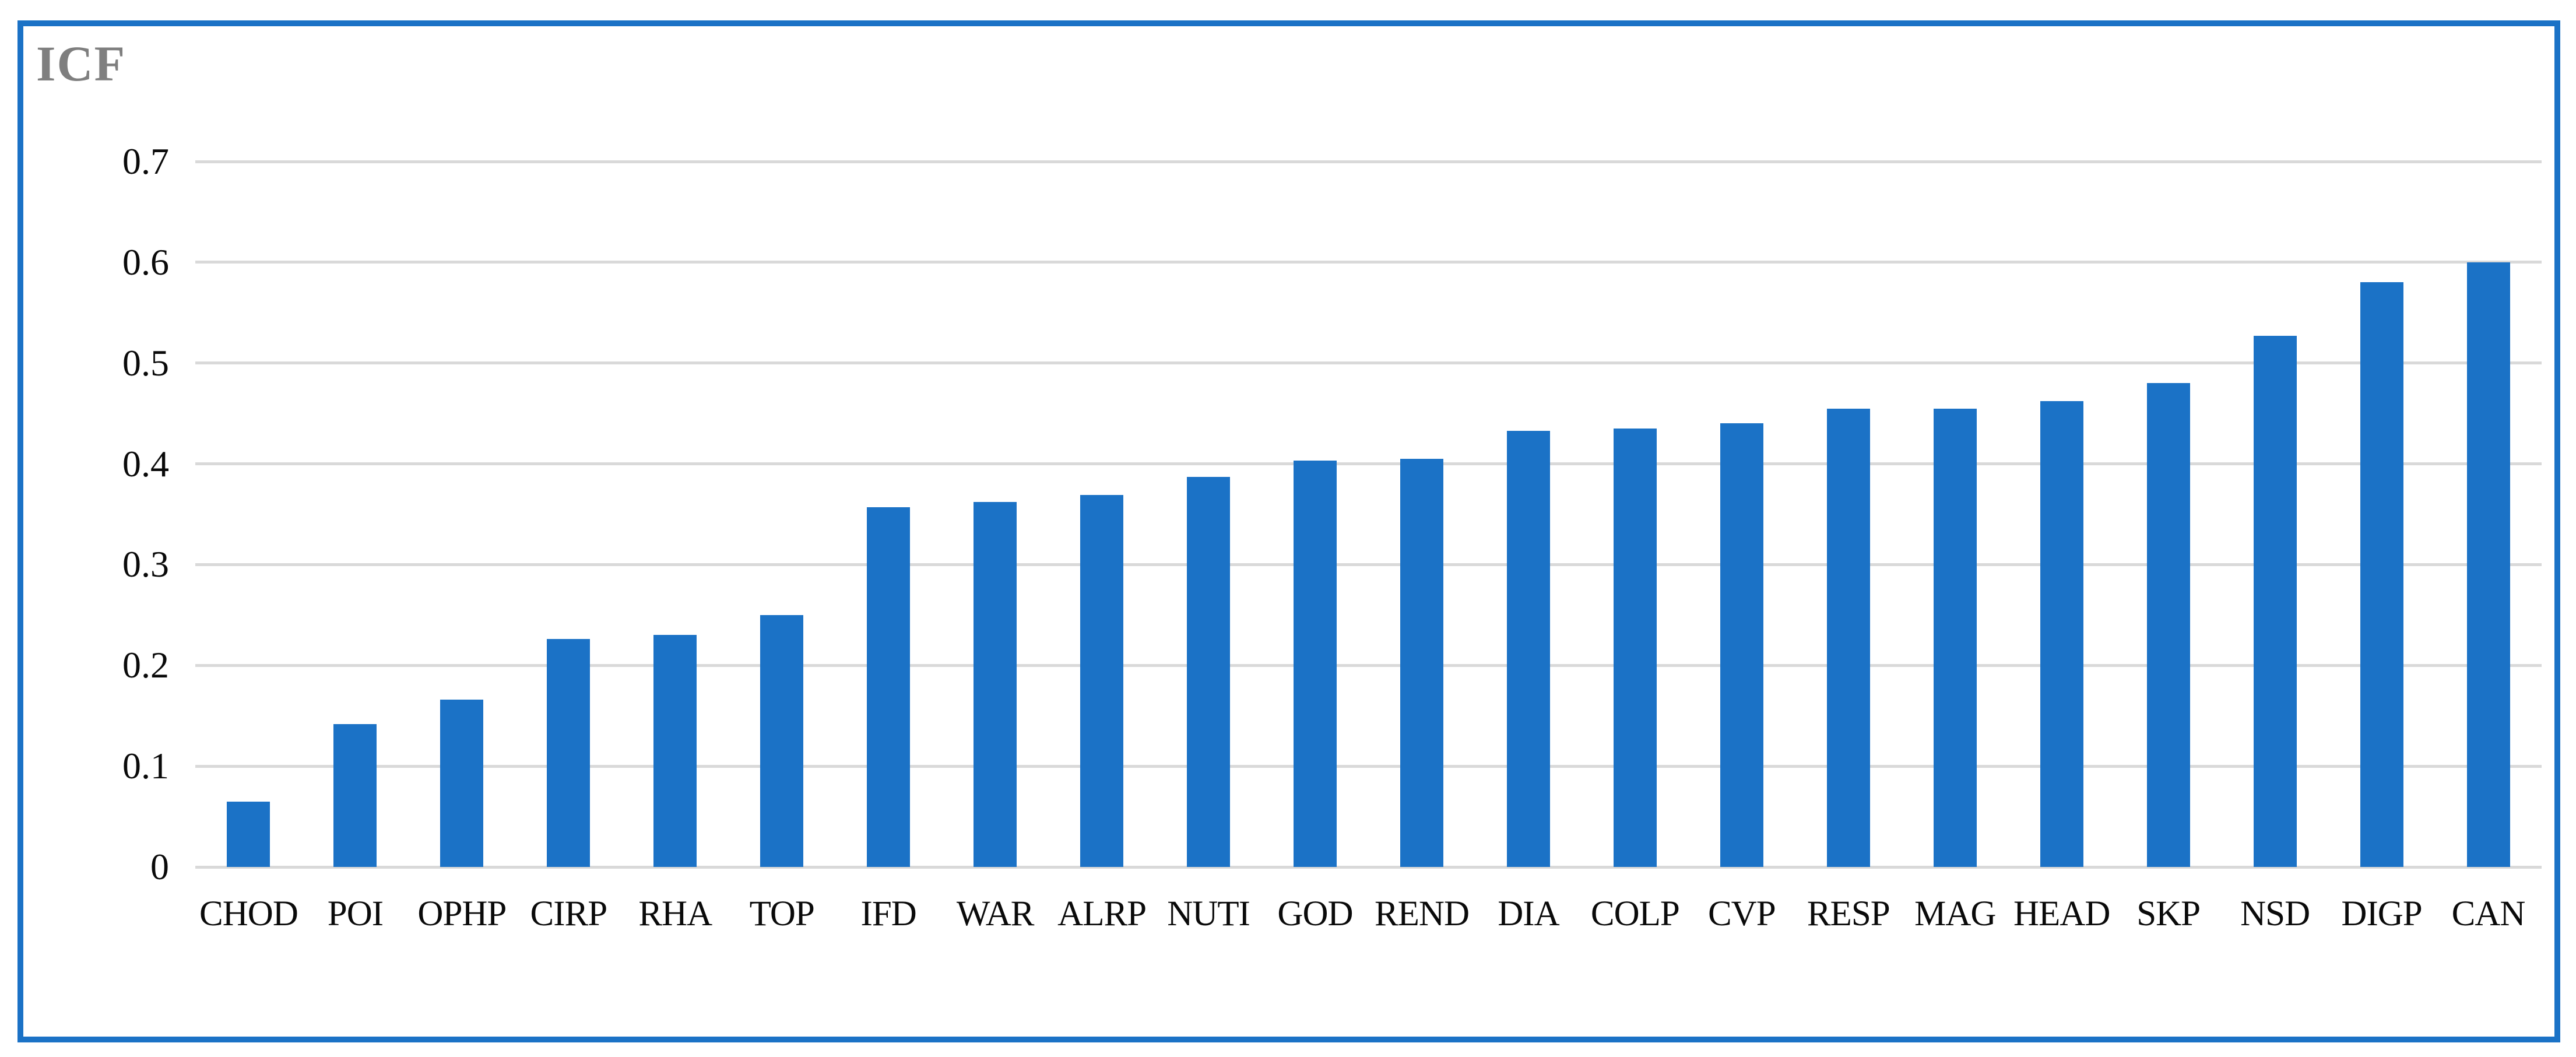  What do you see at coordinates (2488, 913) in the screenshot?
I see `x-axis-label-CAN: CAN` at bounding box center [2488, 913].